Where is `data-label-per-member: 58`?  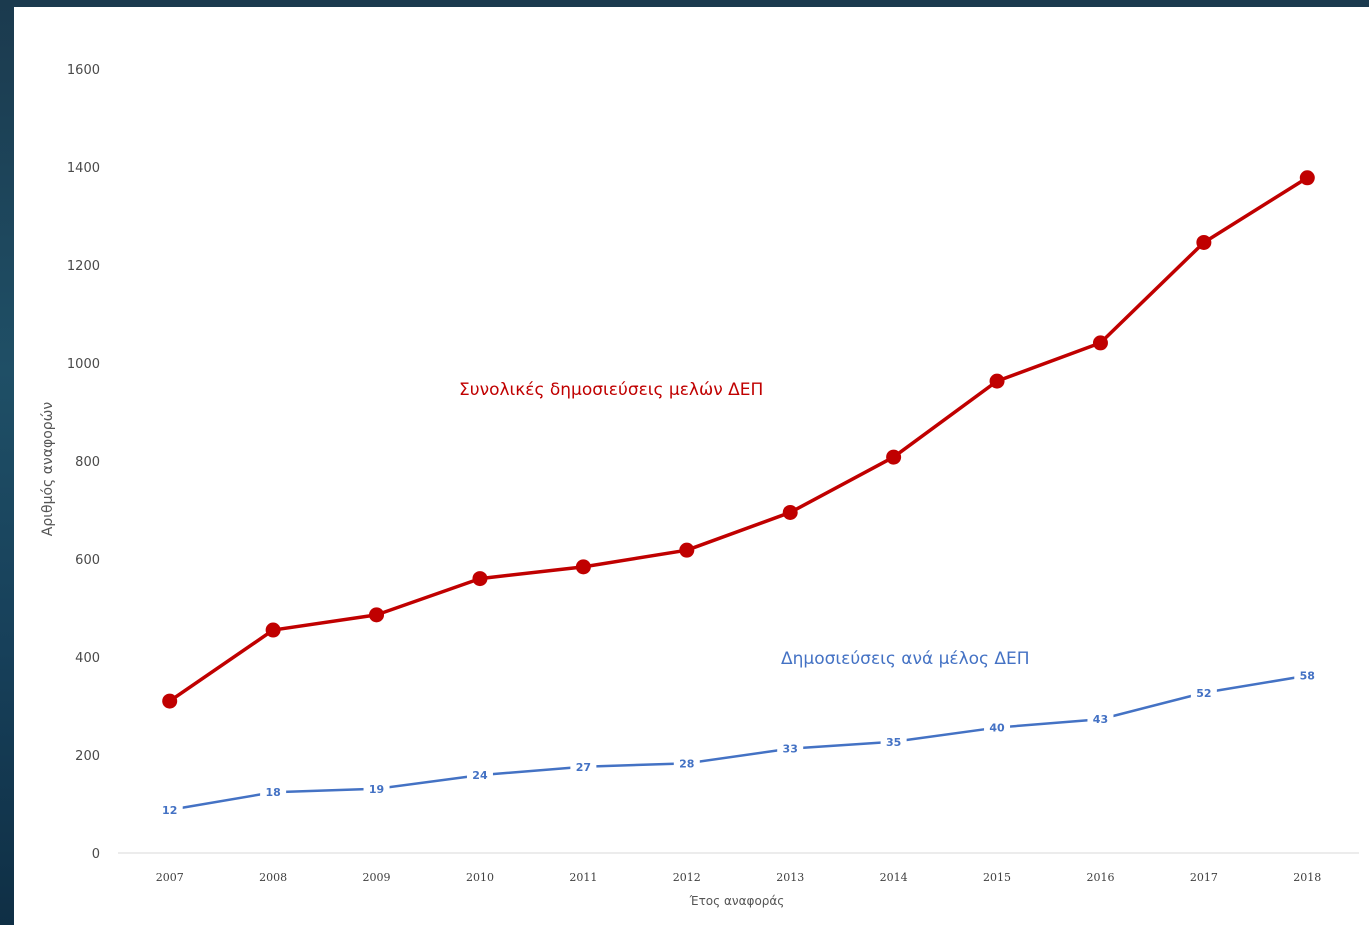 data-label-per-member: 58 is located at coordinates (1307, 676).